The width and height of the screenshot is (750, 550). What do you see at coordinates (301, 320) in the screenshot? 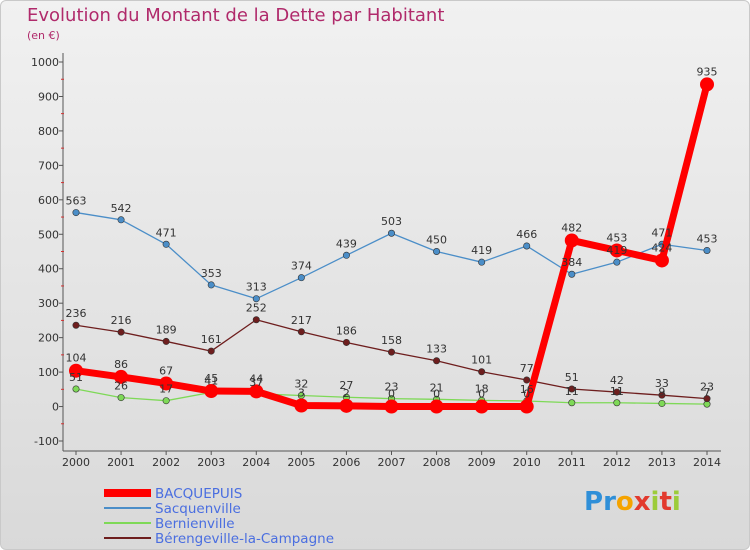
I see `data-label: 217` at bounding box center [301, 320].